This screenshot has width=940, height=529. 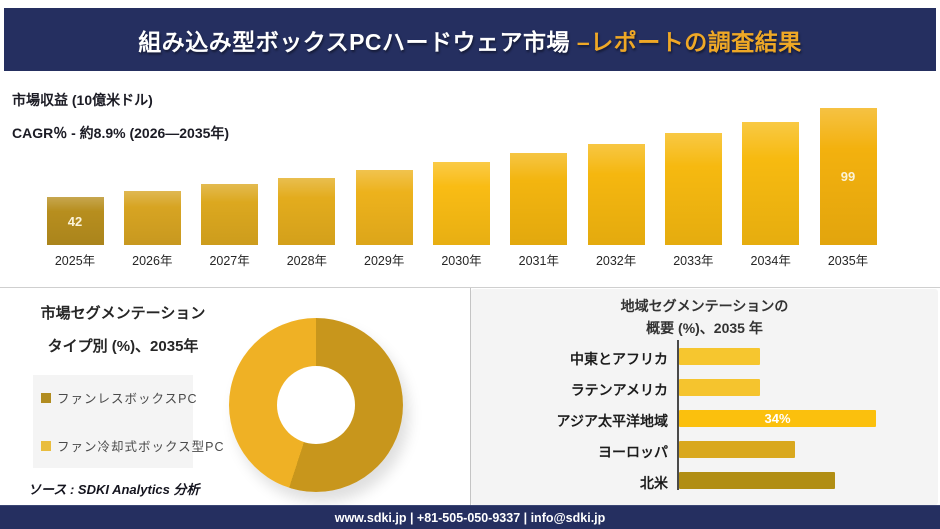 I want to click on region-label-北米: 北米, so click(x=654, y=483).